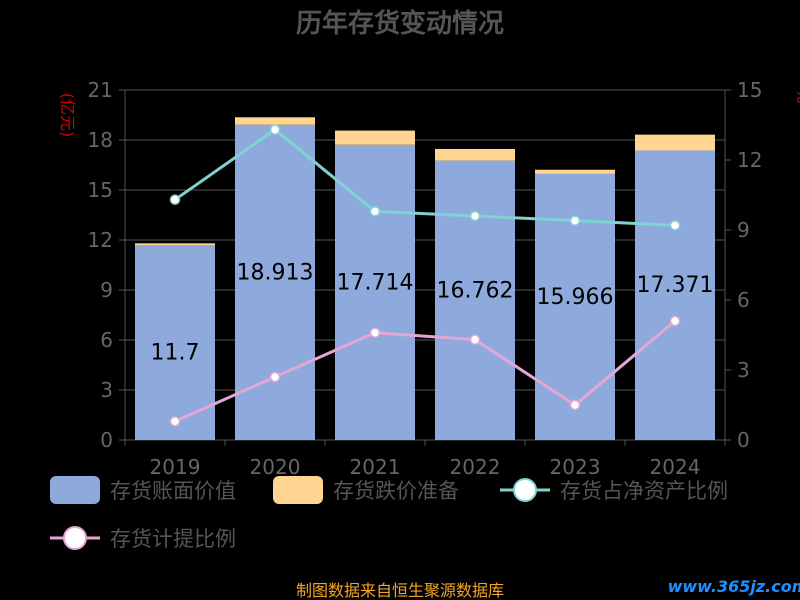  I want to click on x-tick-label: 2023, so click(575, 467).